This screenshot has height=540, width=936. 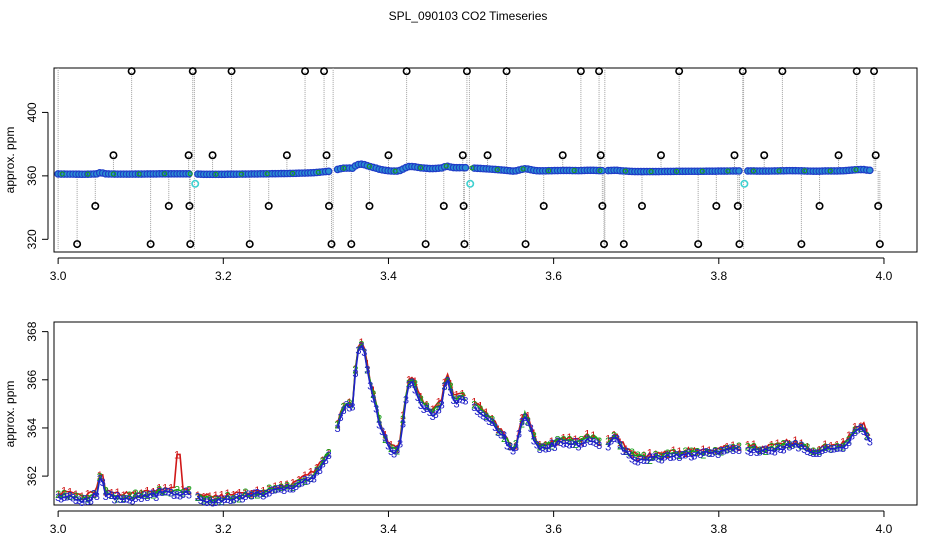 What do you see at coordinates (32, 239) in the screenshot?
I see `y-tick-label: 320` at bounding box center [32, 239].